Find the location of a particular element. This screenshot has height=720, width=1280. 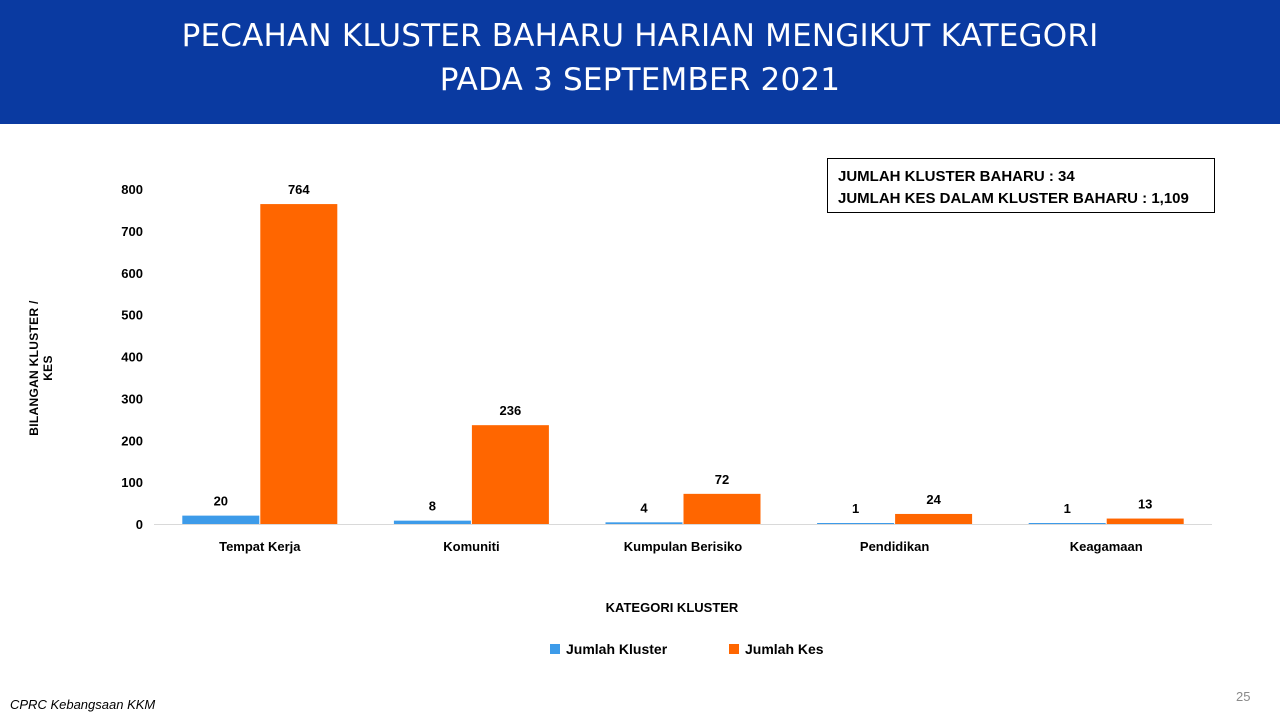

summary-total-clusters: JUMLAH KLUSTER BAHARU : 34 is located at coordinates (956, 176).